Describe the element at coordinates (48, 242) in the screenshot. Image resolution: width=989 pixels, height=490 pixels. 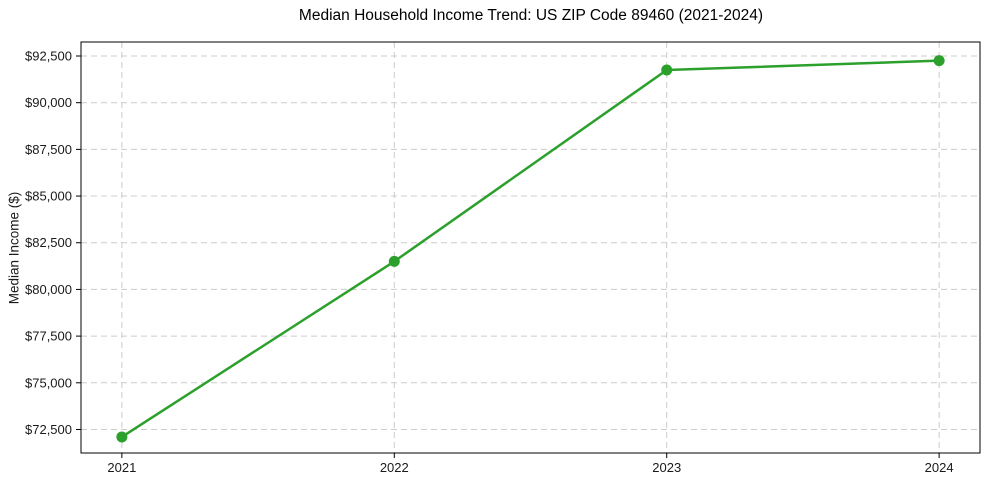
I see `y-tick-label: $82,500` at that location.